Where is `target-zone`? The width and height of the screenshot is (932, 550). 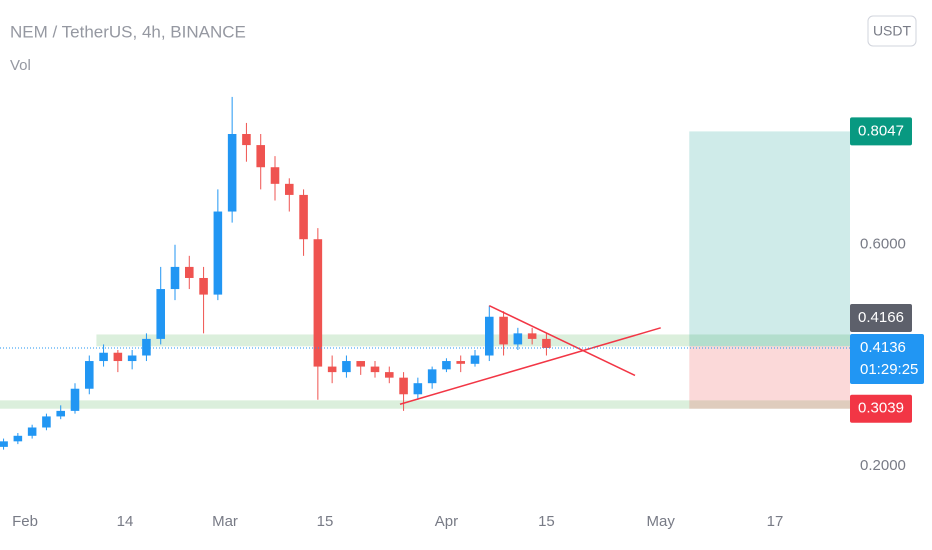
target-zone is located at coordinates (769, 239).